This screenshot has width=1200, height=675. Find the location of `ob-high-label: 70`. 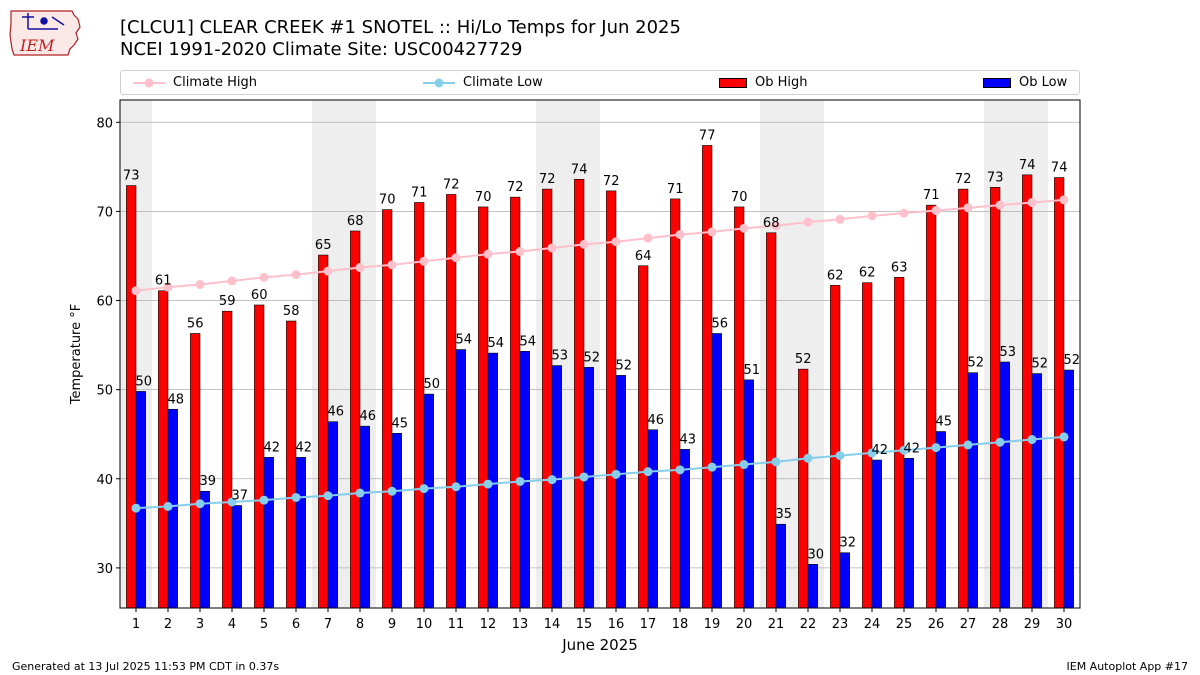

ob-high-label: 70 is located at coordinates (387, 200).